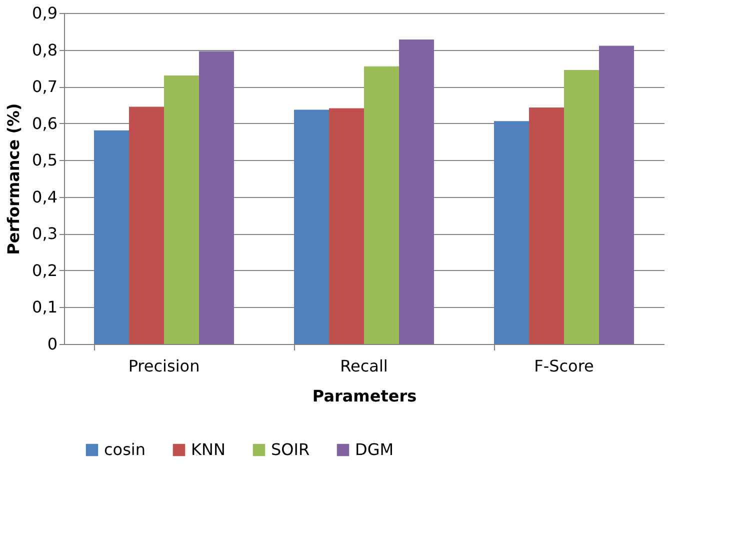  I want to click on y-tick-label: 0,8, so click(45, 50).